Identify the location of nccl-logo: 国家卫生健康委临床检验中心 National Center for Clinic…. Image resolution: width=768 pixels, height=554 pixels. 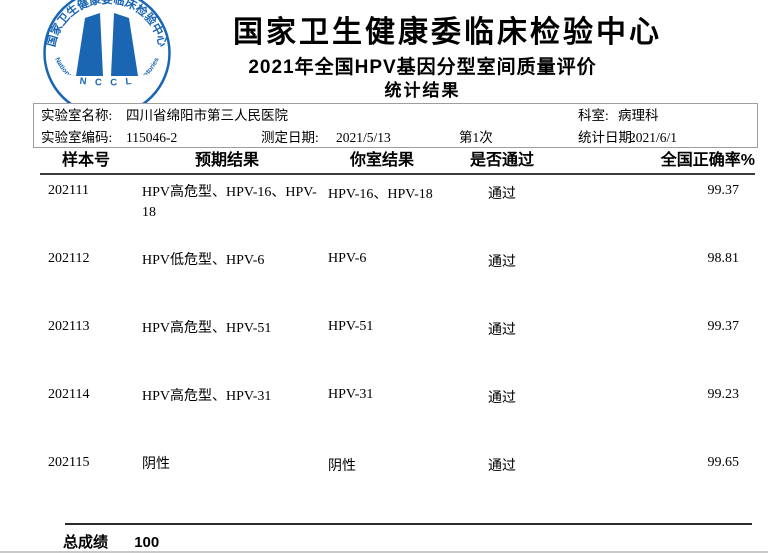
(107, 59).